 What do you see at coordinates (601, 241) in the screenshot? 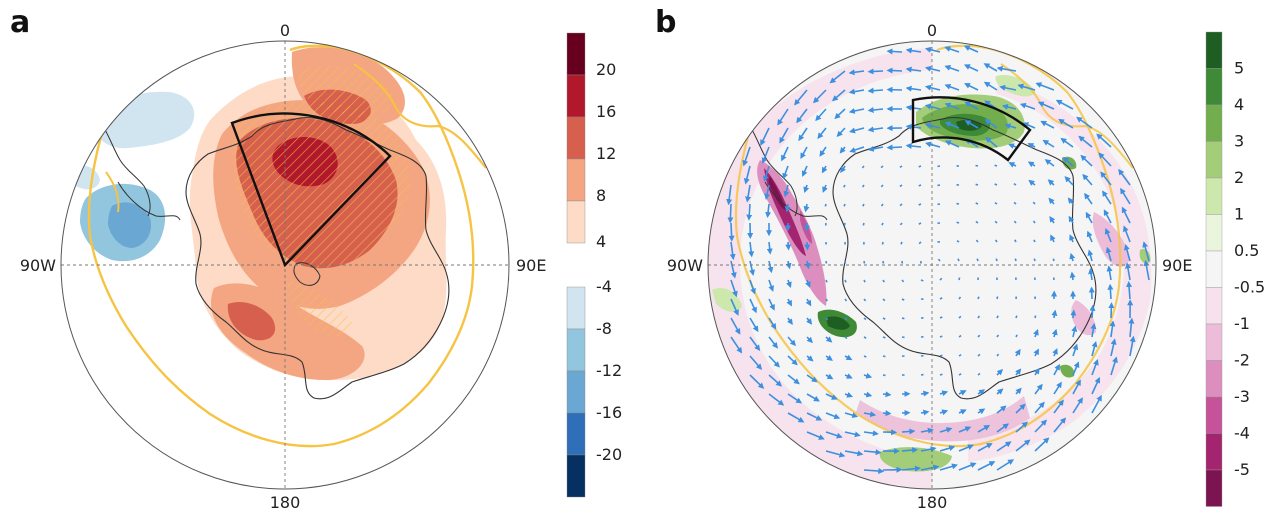
I see `colorbar-a-warm-tick: 4` at bounding box center [601, 241].